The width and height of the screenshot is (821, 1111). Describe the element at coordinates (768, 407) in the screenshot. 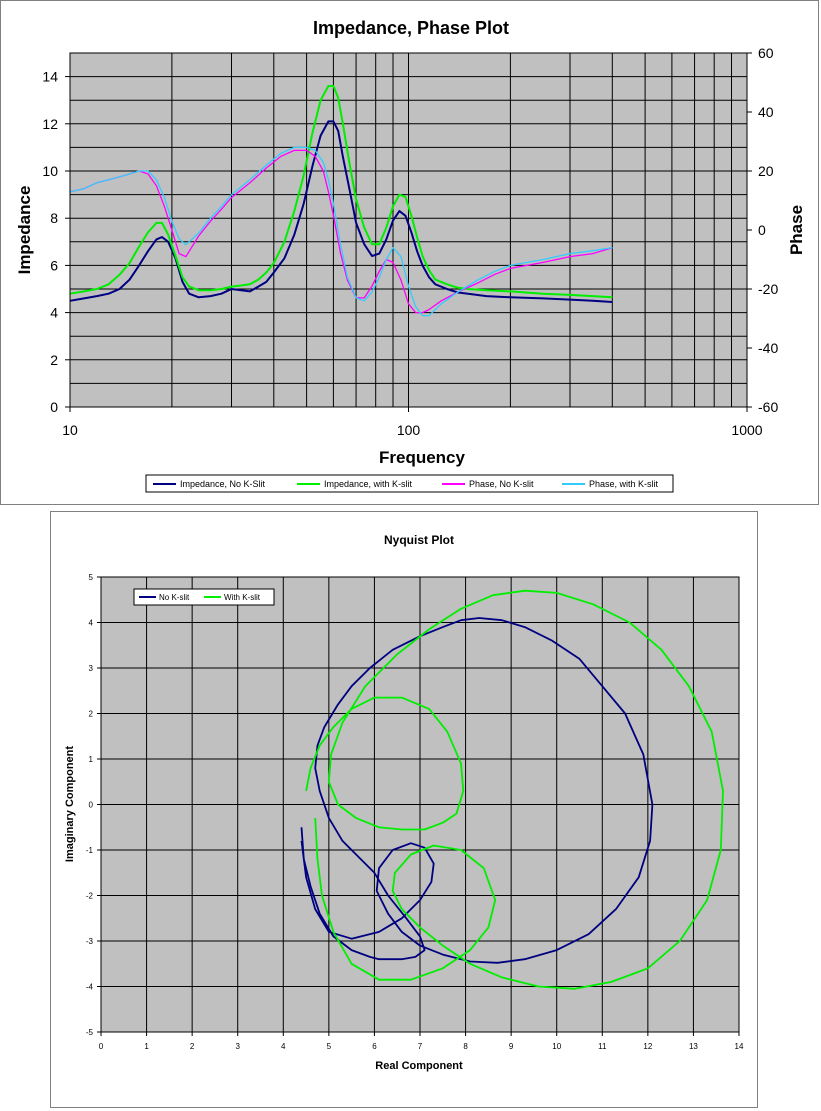

I see `y2-tick-label: -60` at that location.